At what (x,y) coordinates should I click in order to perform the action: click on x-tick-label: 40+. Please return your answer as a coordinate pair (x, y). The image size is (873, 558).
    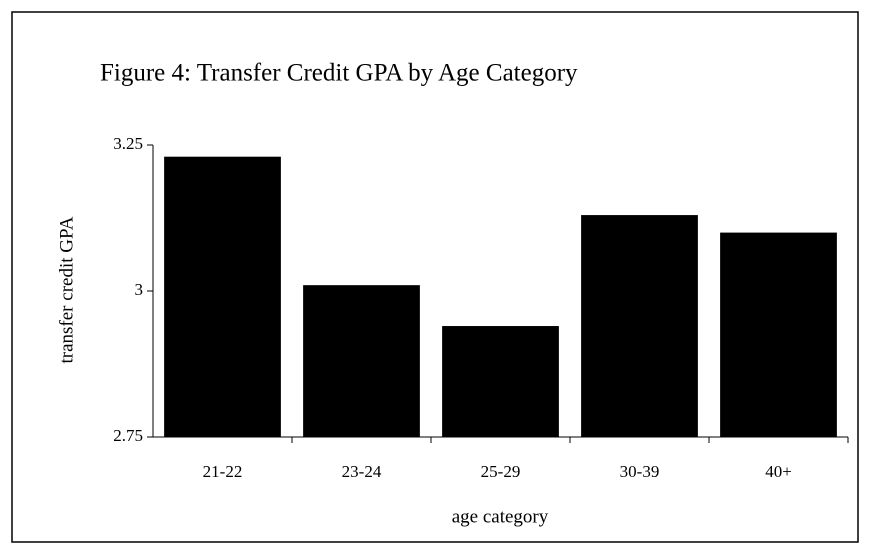
    Looking at the image, I should click on (778, 471).